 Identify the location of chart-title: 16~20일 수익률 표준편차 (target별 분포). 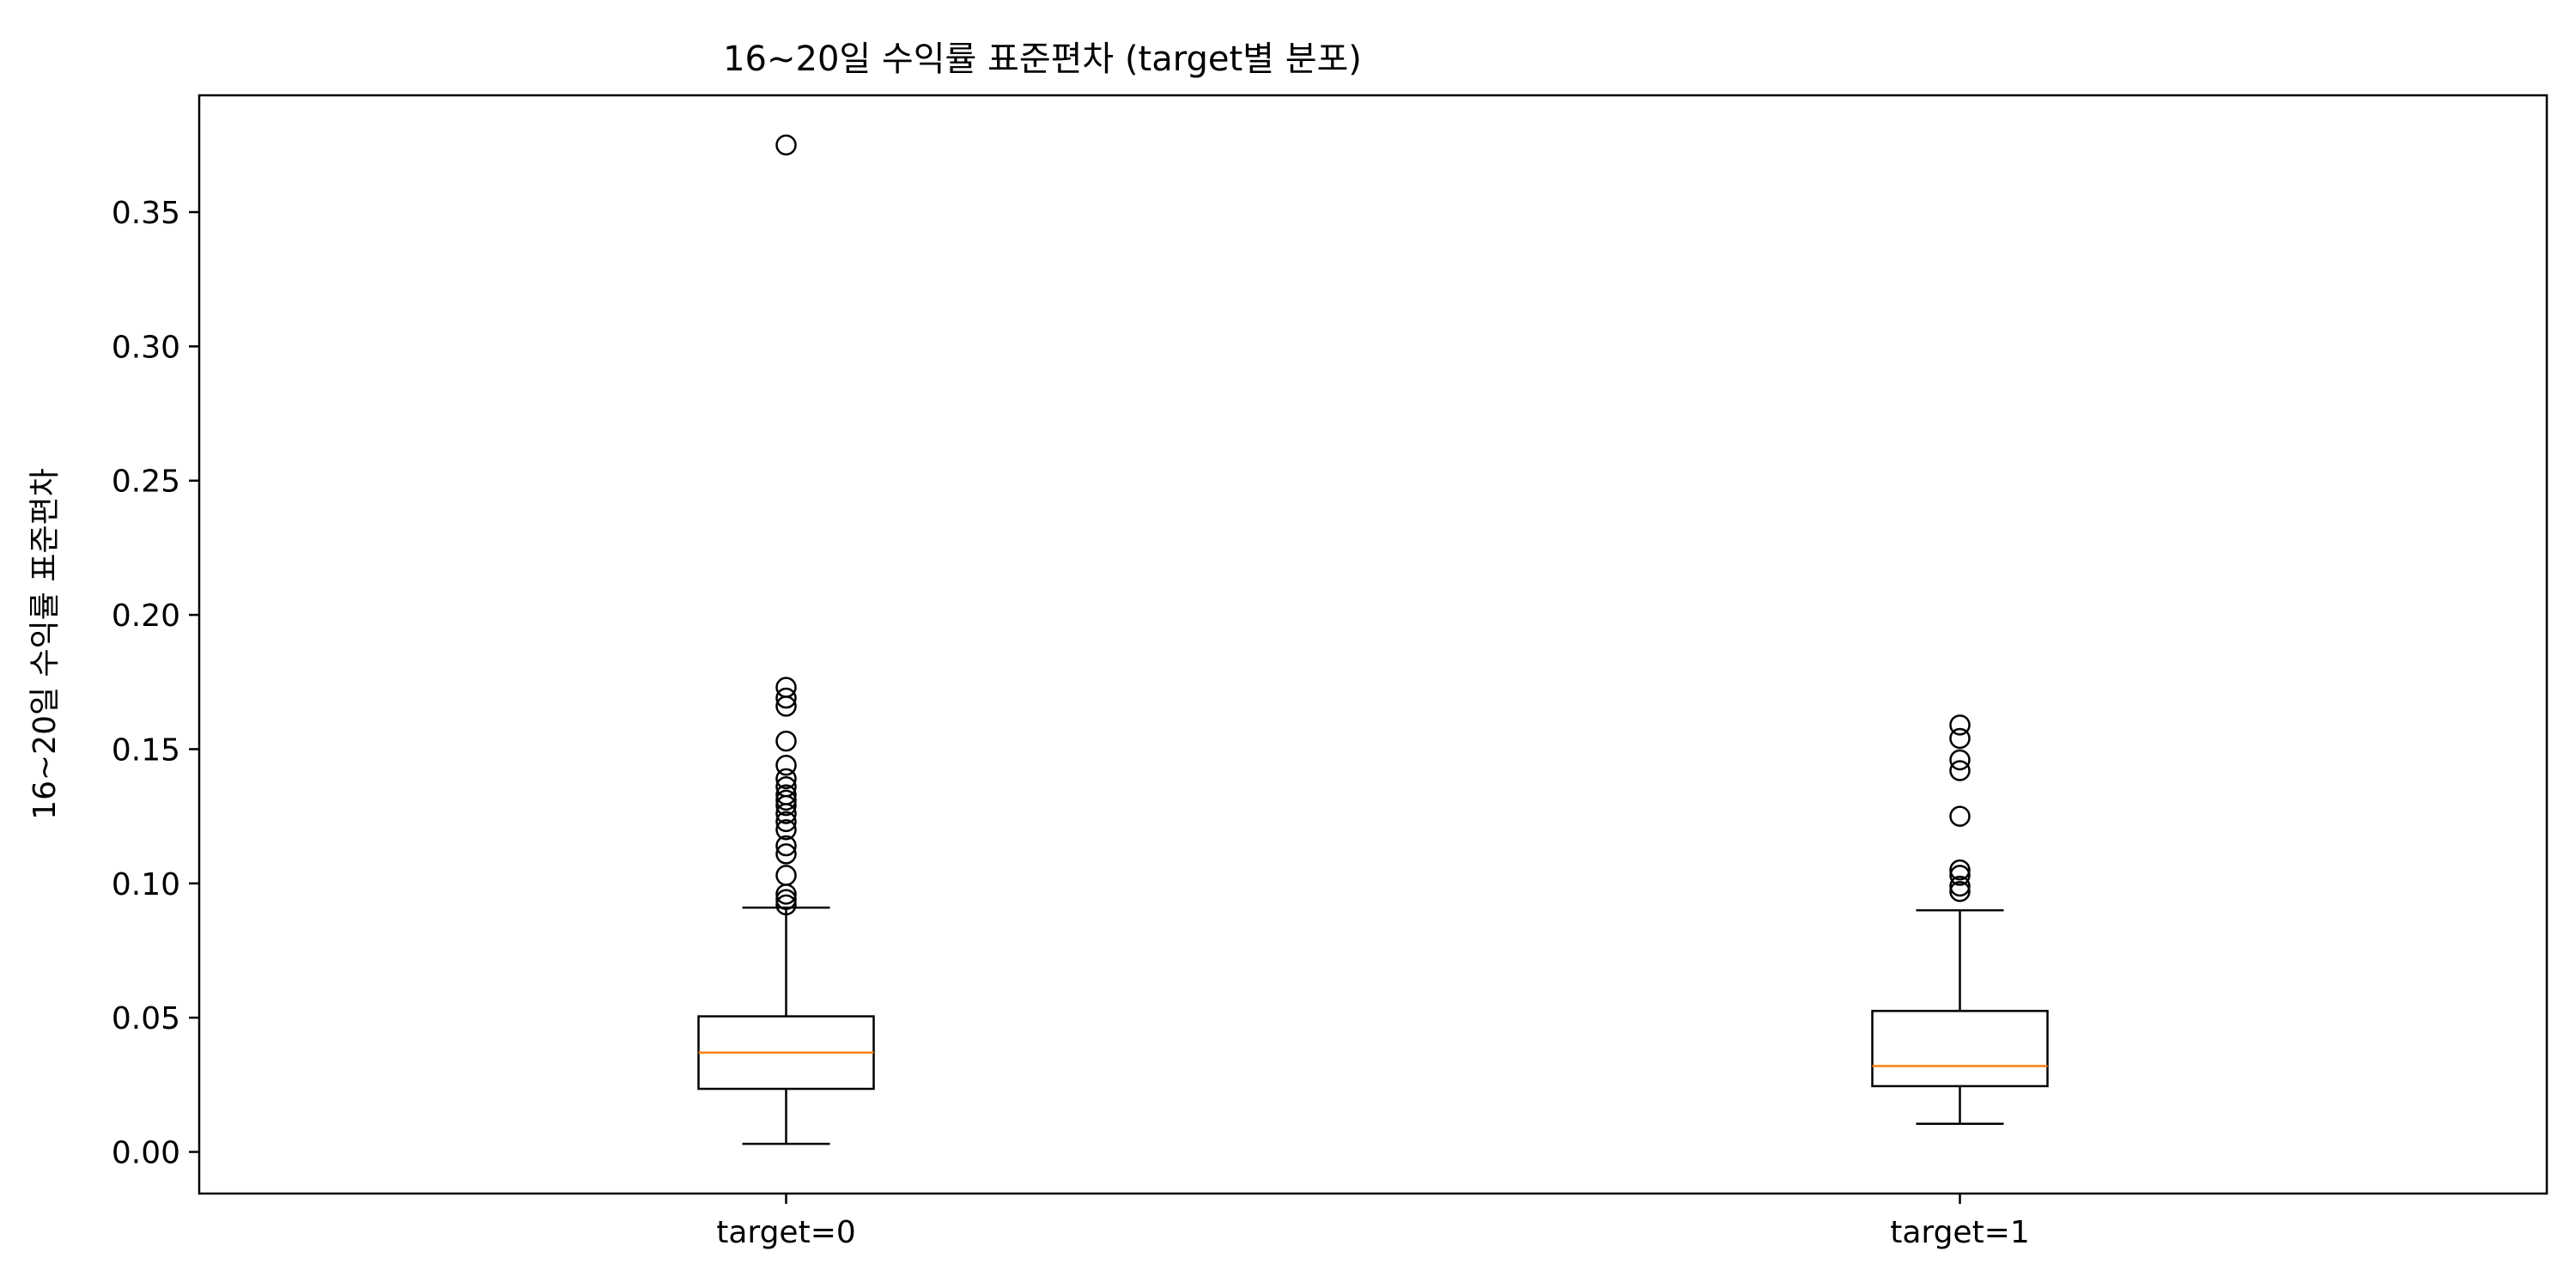
(1042, 59).